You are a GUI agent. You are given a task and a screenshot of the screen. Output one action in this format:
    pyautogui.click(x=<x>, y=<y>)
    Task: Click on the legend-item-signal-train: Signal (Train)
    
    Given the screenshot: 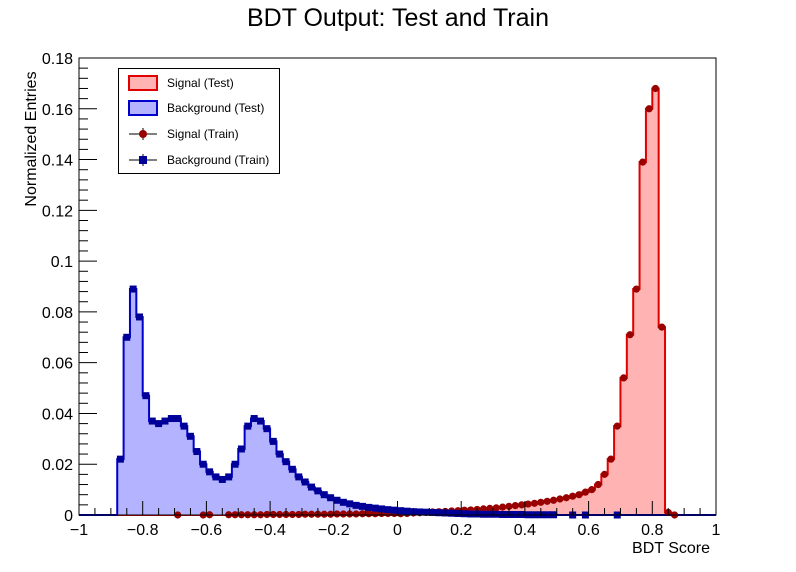 What is the action you would take?
    pyautogui.click(x=202, y=134)
    